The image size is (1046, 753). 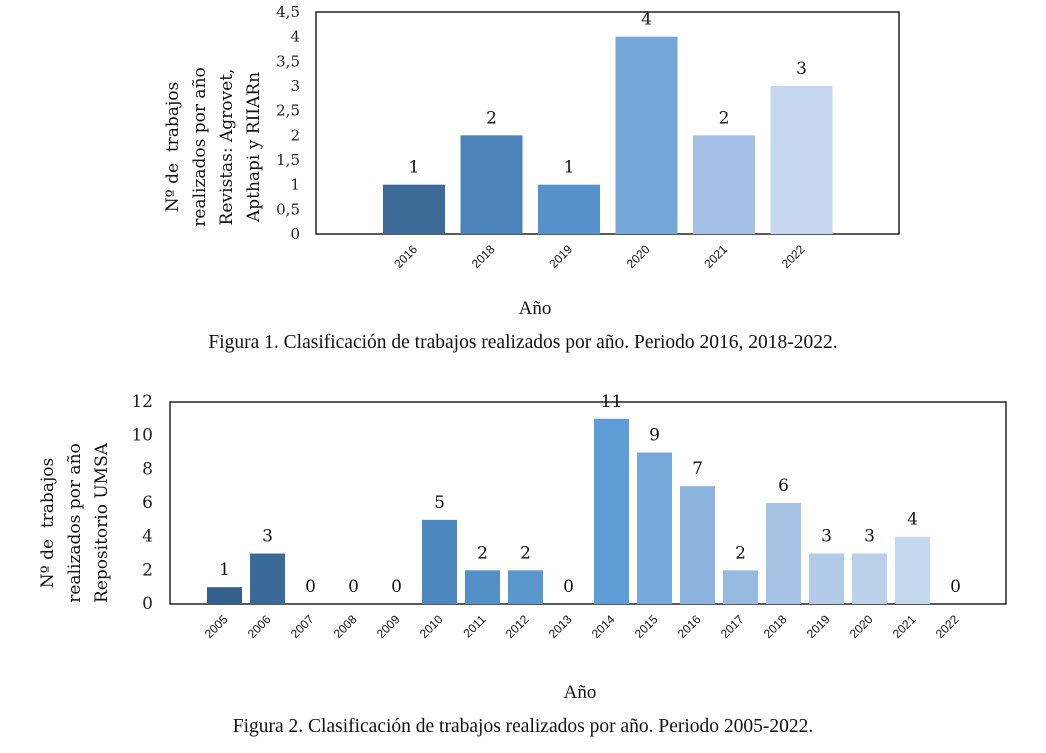 What do you see at coordinates (955, 587) in the screenshot?
I see `data-label-2022: 0` at bounding box center [955, 587].